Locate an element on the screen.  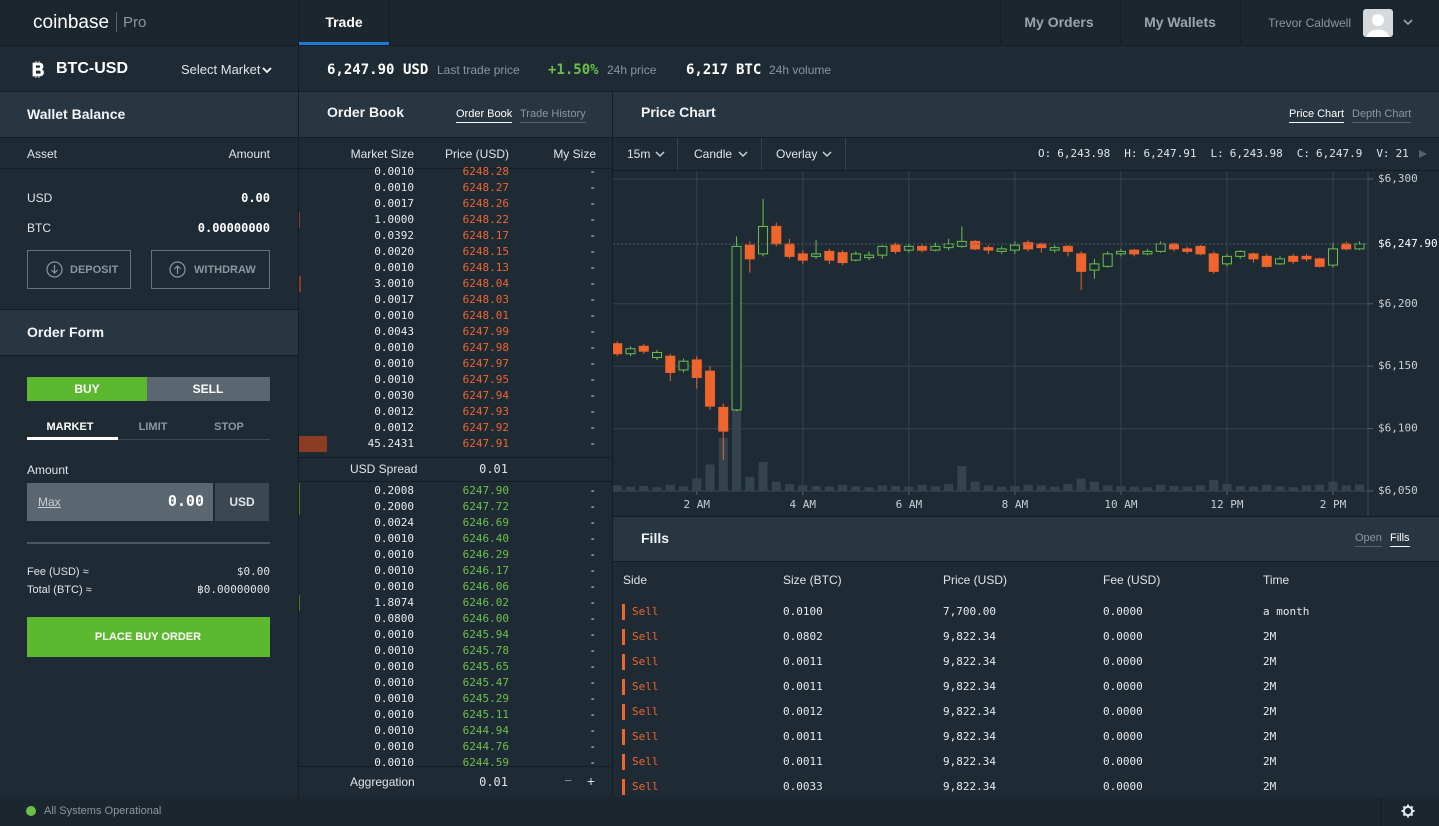
nav-link: My Wallets is located at coordinates (1180, 22).